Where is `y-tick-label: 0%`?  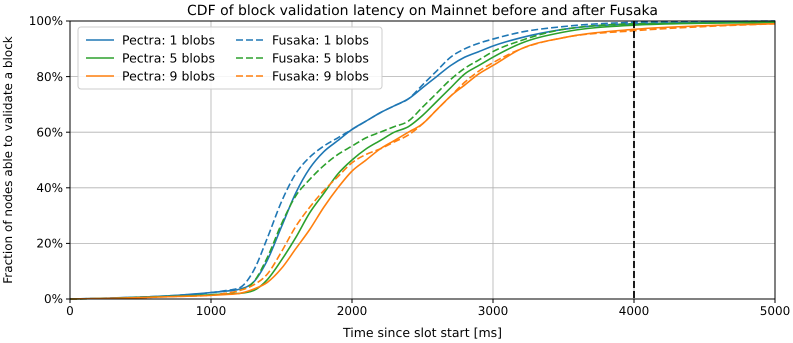
y-tick-label: 0% is located at coordinates (53, 299).